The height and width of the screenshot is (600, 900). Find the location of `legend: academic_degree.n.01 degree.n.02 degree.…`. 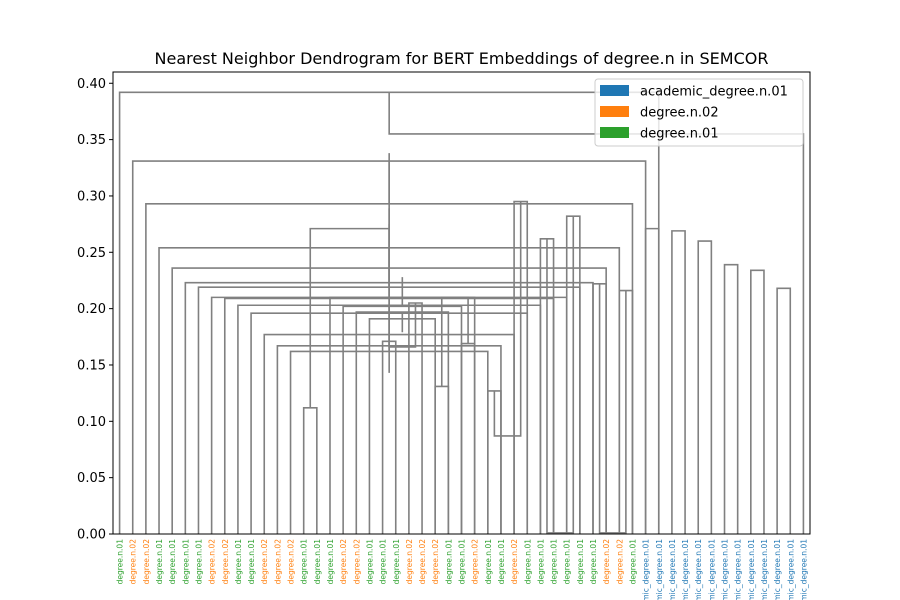

legend: academic_degree.n.01 degree.n.02 degree.… is located at coordinates (699, 112).